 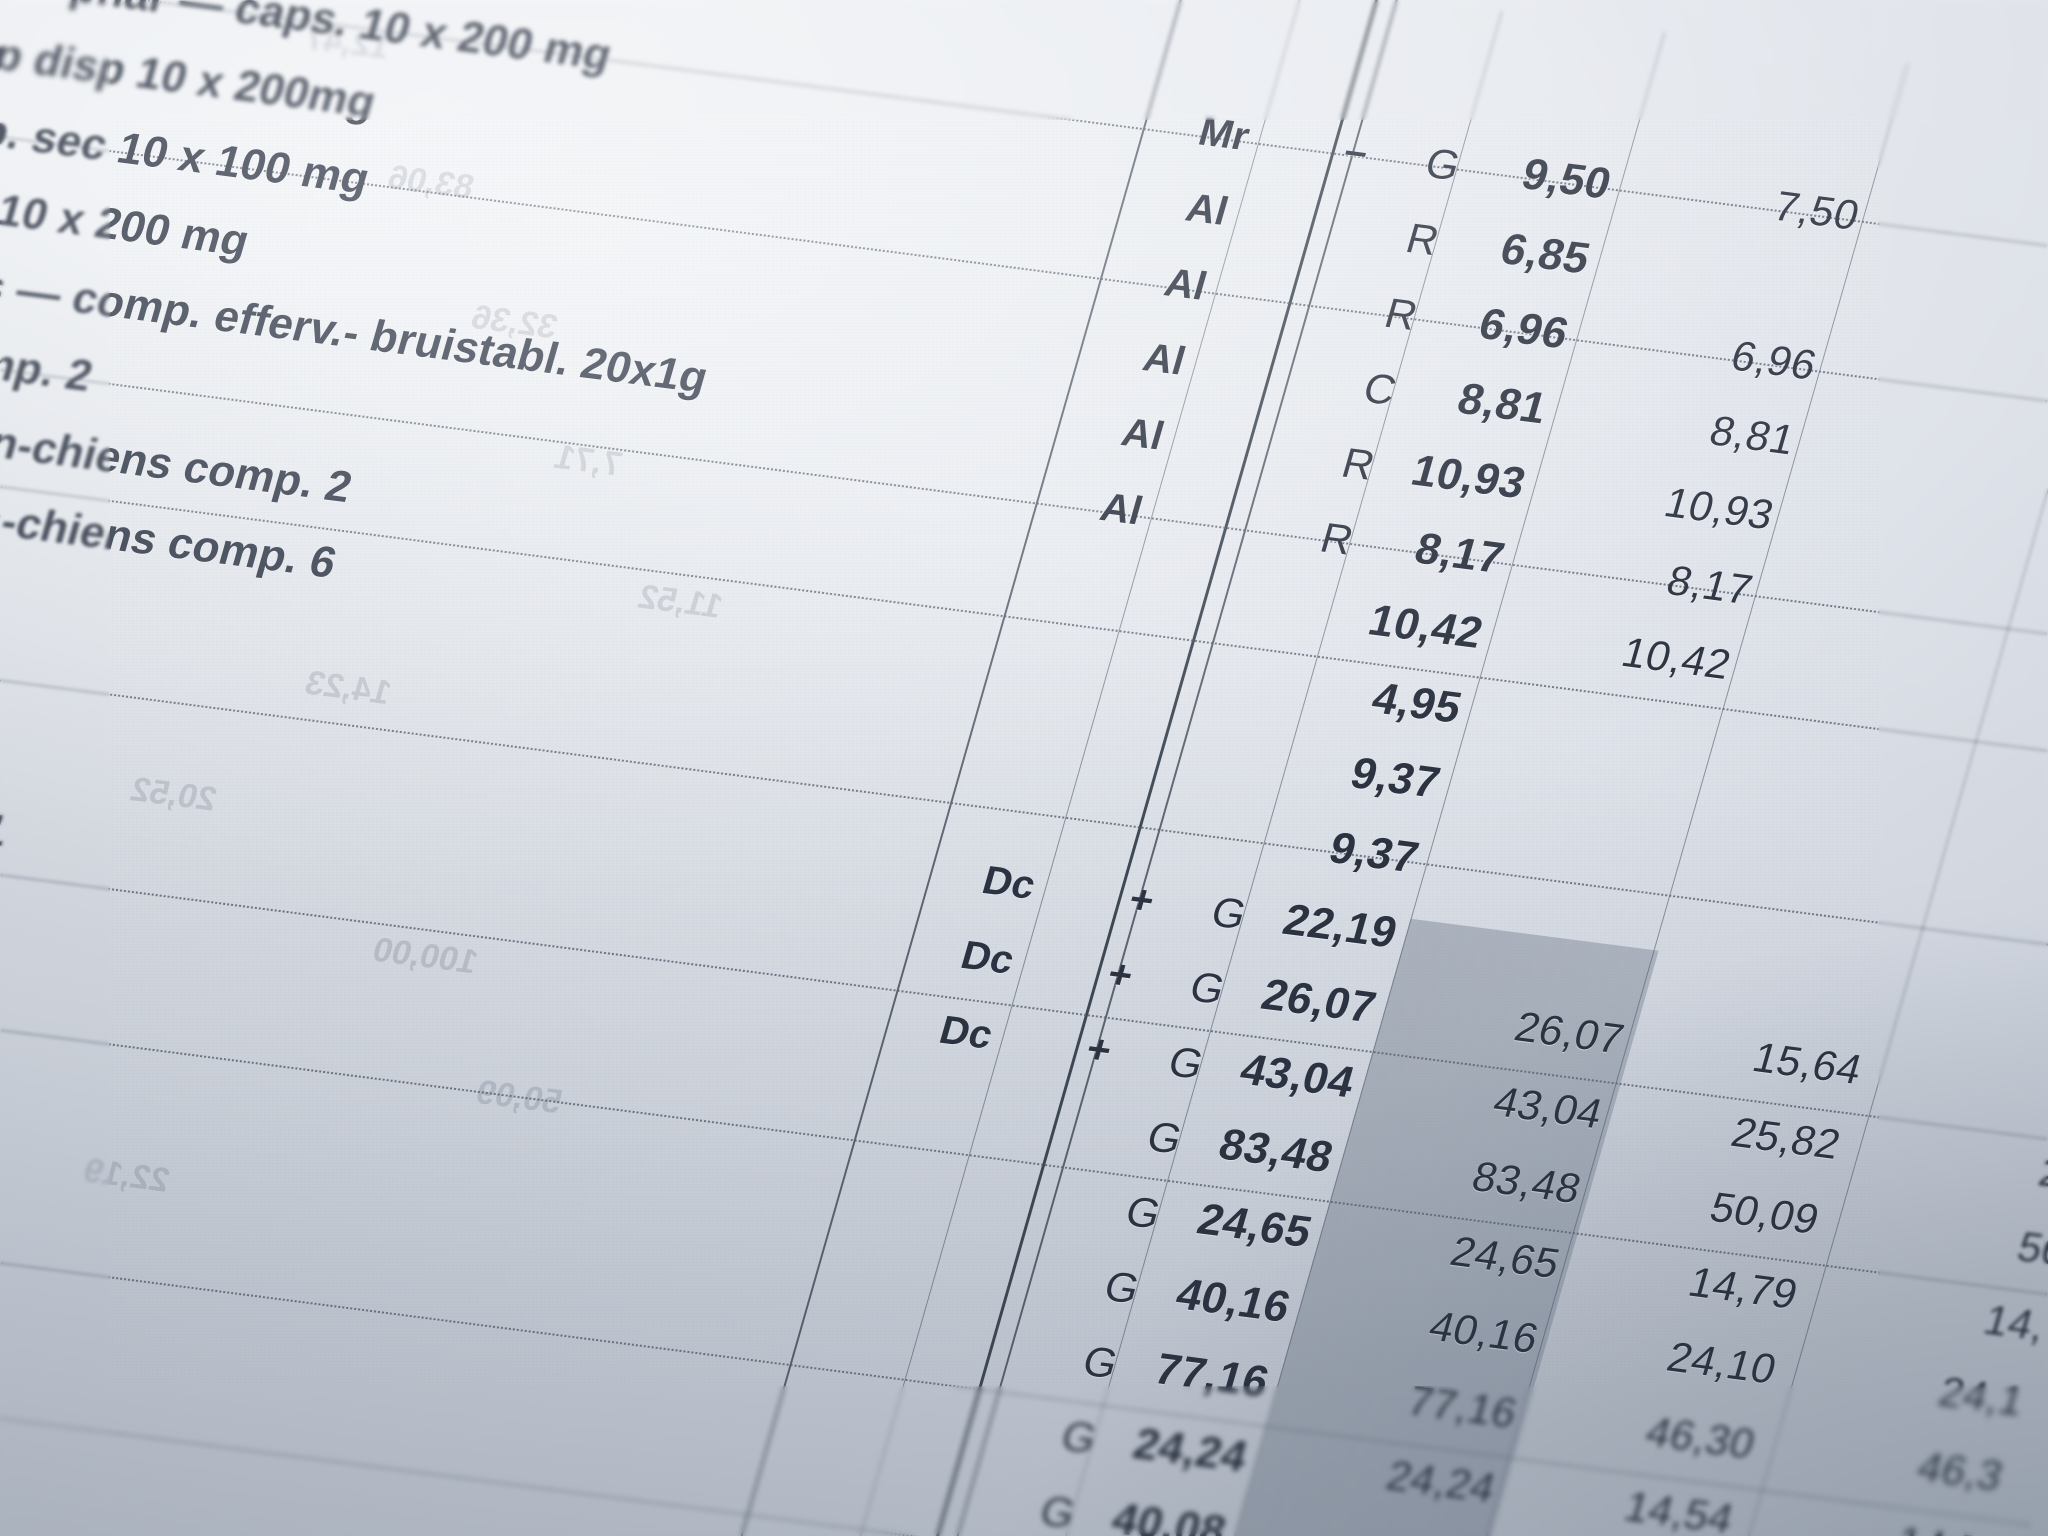 What do you see at coordinates (1719, 508) in the screenshot?
I see `price-cell-base: 10,93` at bounding box center [1719, 508].